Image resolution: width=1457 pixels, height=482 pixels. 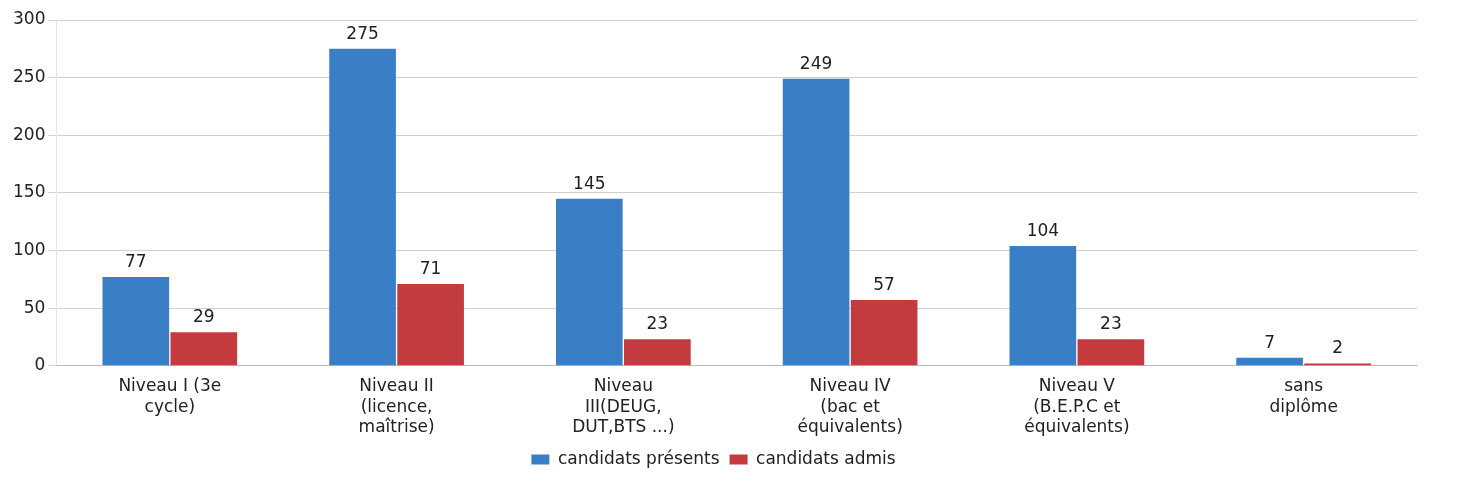 What do you see at coordinates (623, 406) in the screenshot?
I see `x-tick-label: Niveau III(DEUG, DUT,BTS ...)` at bounding box center [623, 406].